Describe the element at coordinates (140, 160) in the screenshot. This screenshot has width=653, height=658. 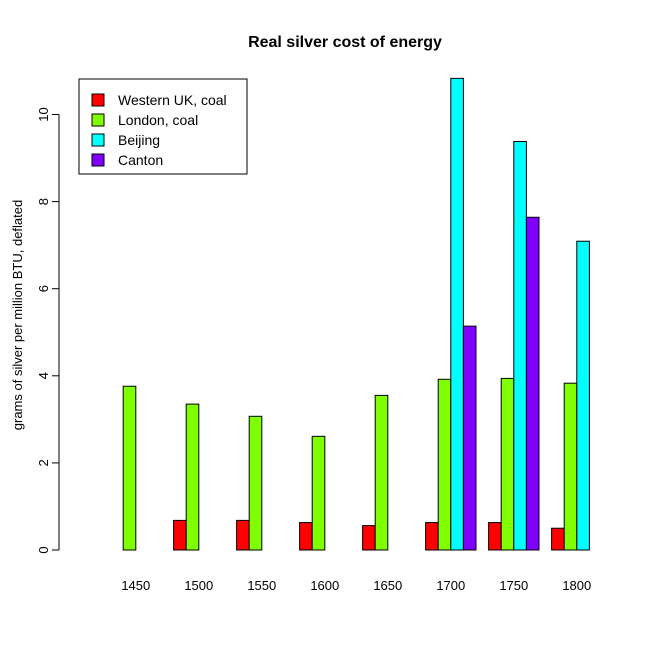
I see `legend-label: Canton` at that location.